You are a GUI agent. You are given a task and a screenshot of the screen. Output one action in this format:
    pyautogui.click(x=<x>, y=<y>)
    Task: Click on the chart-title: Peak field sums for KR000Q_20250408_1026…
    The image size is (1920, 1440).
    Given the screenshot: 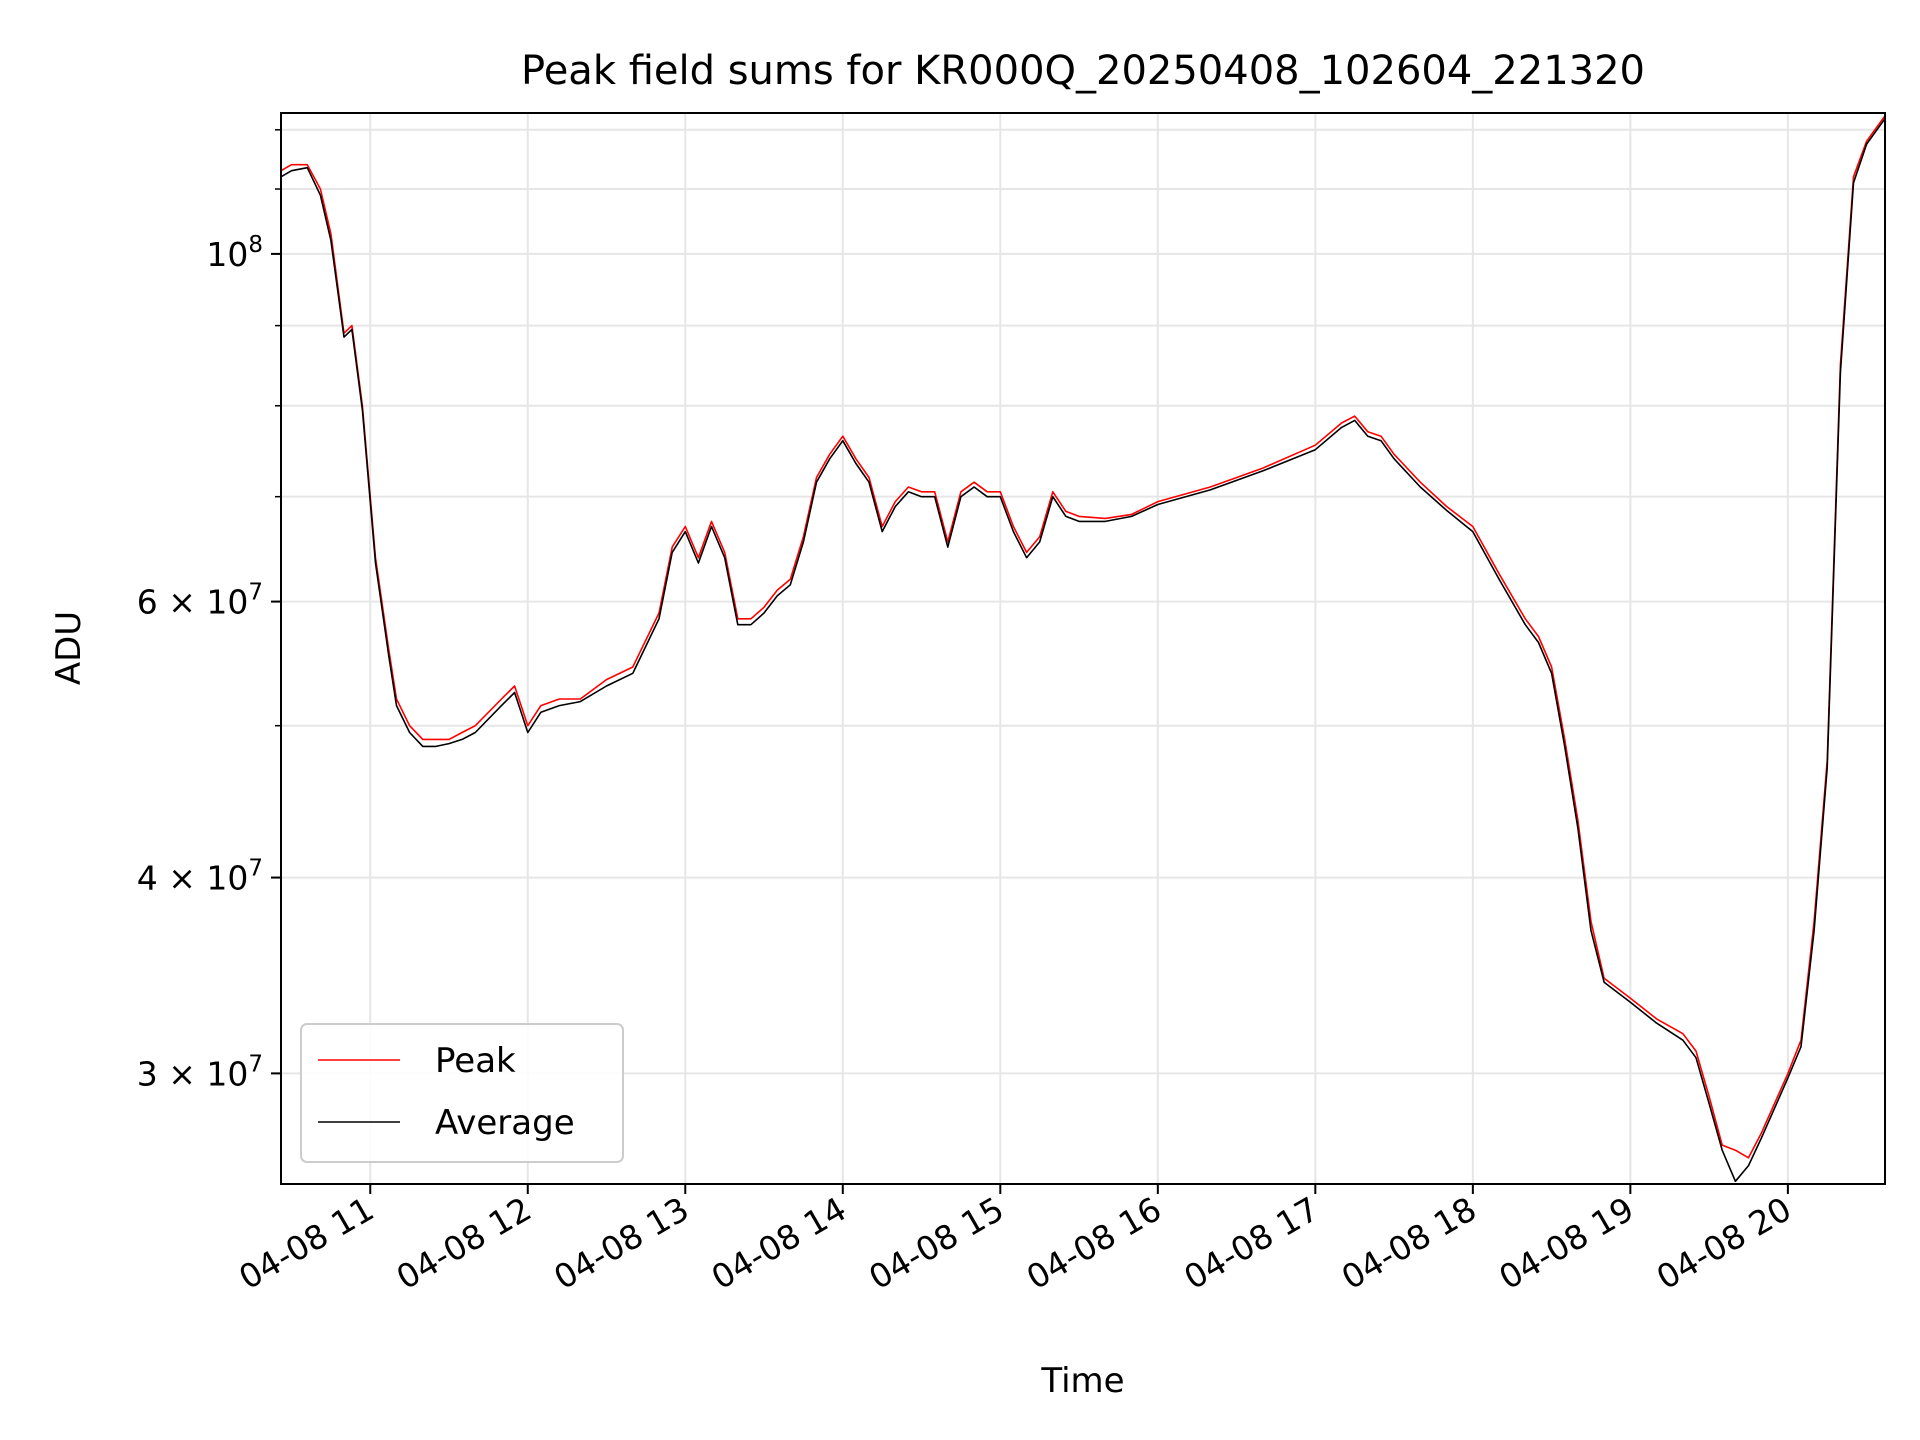 What is the action you would take?
    pyautogui.click(x=1083, y=71)
    